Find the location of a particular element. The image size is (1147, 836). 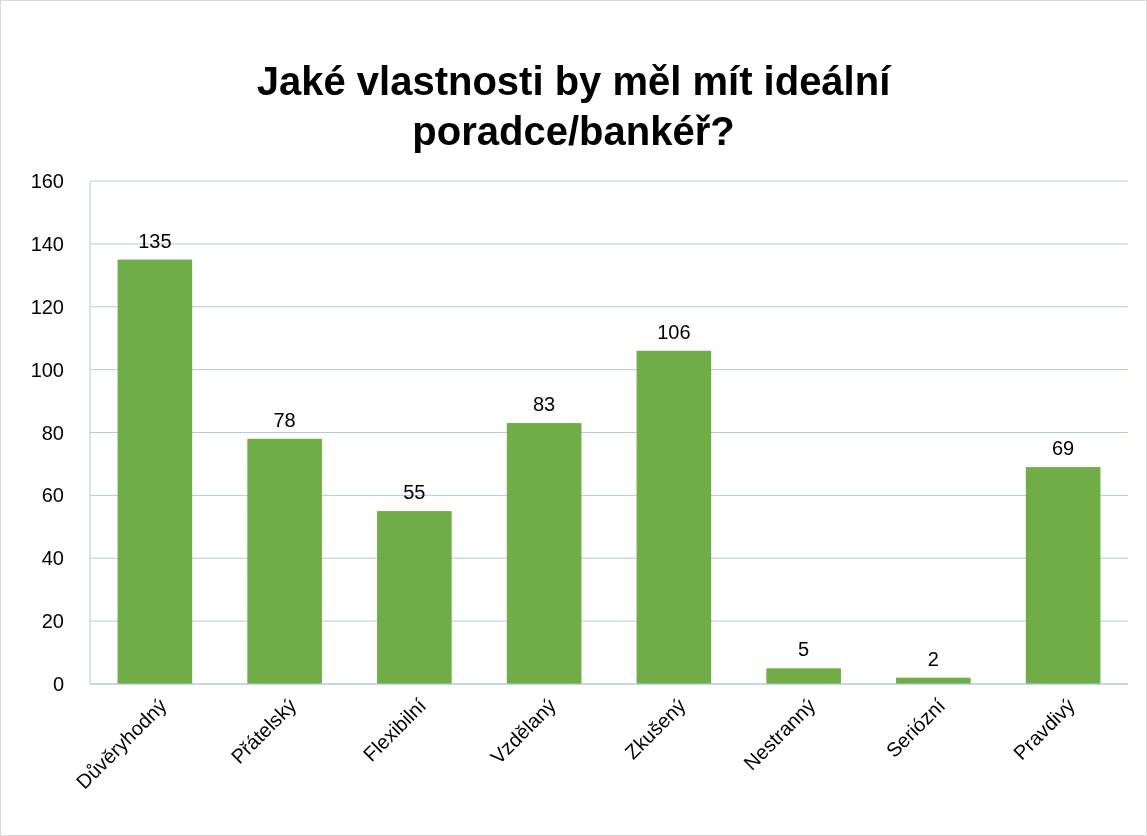

data-label: 2 is located at coordinates (933, 658).